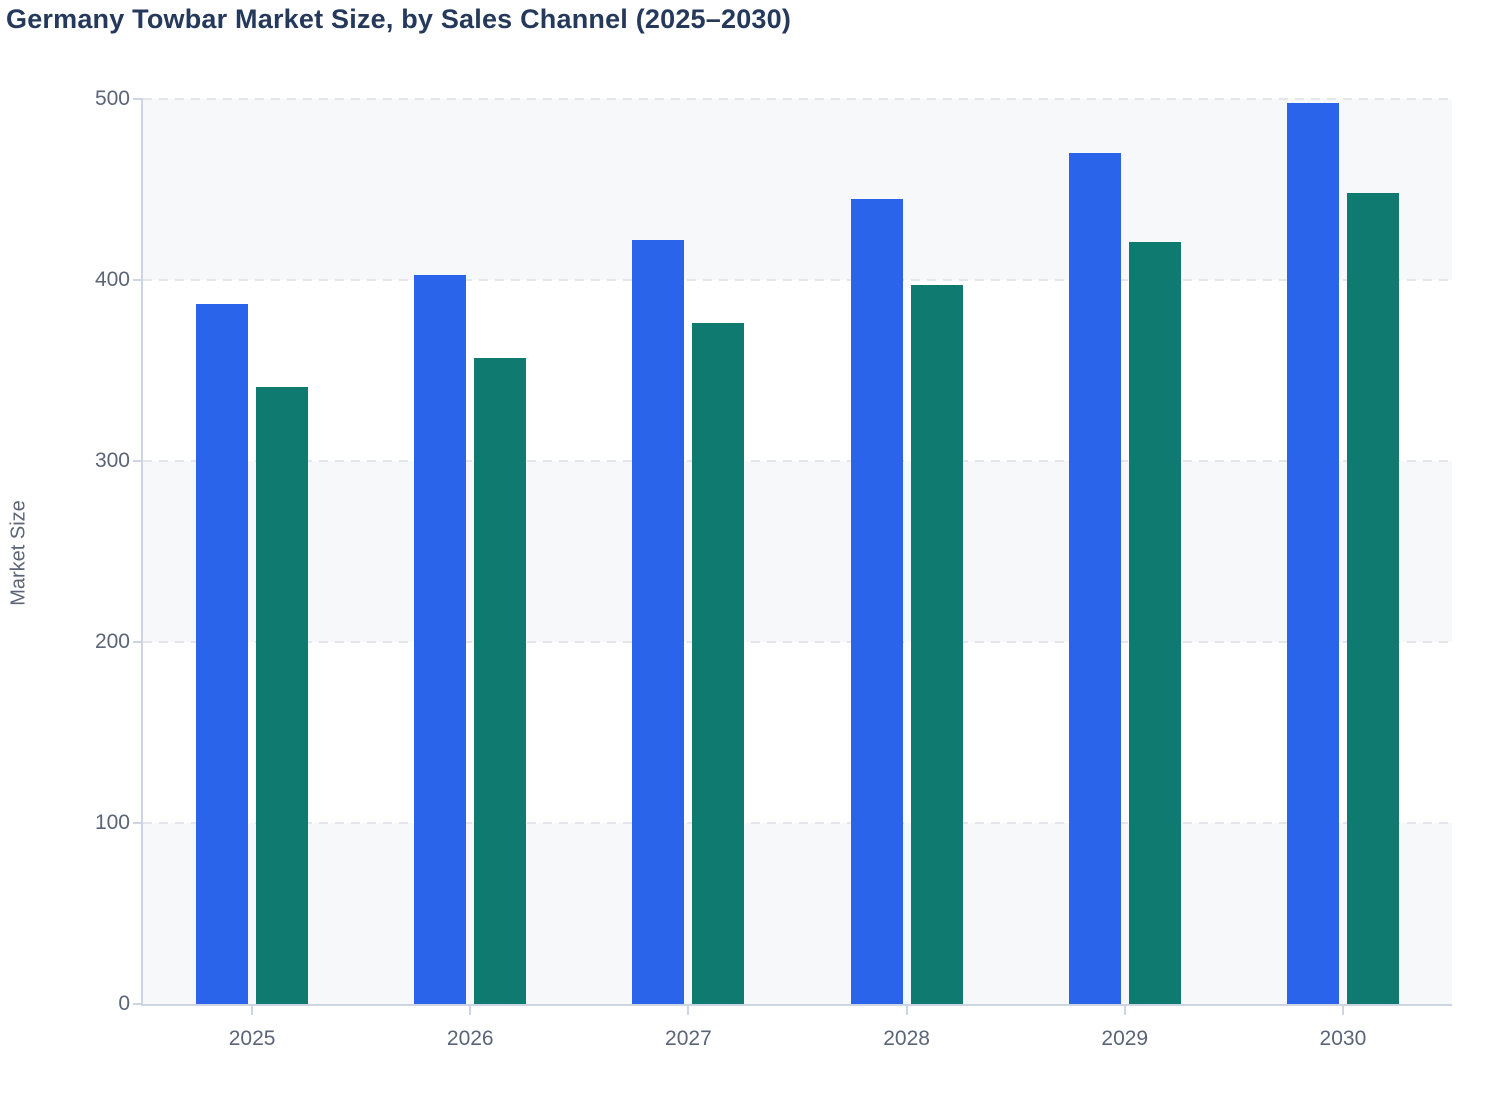 The height and width of the screenshot is (1120, 1508). Describe the element at coordinates (906, 1038) in the screenshot. I see `x-axis-label: 2028` at that location.